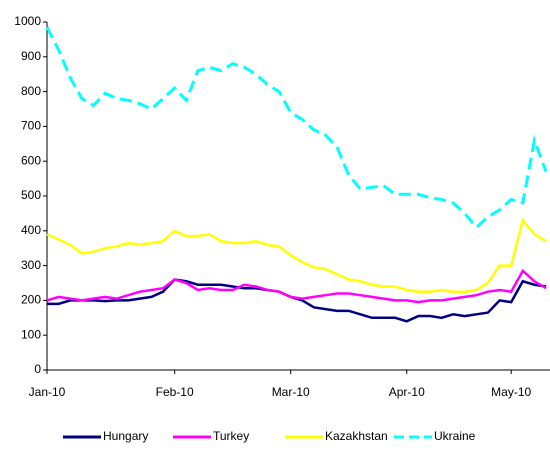 This screenshot has height=450, width=550. What do you see at coordinates (31, 56) in the screenshot?
I see `y-tick-label: 900` at bounding box center [31, 56].